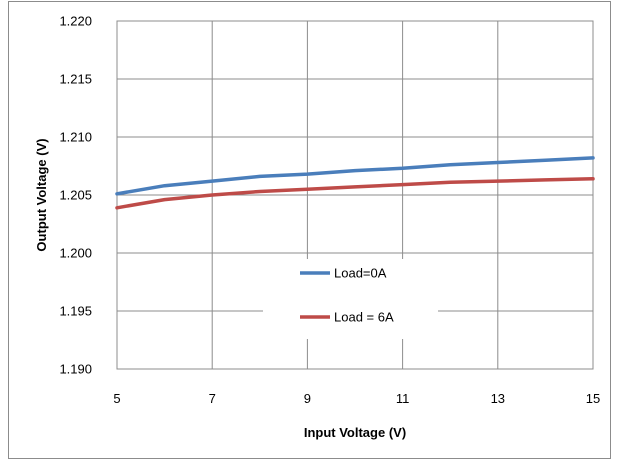 This screenshot has height=462, width=619. What do you see at coordinates (75, 137) in the screenshot?
I see `y-tick-label: 1.210` at bounding box center [75, 137].